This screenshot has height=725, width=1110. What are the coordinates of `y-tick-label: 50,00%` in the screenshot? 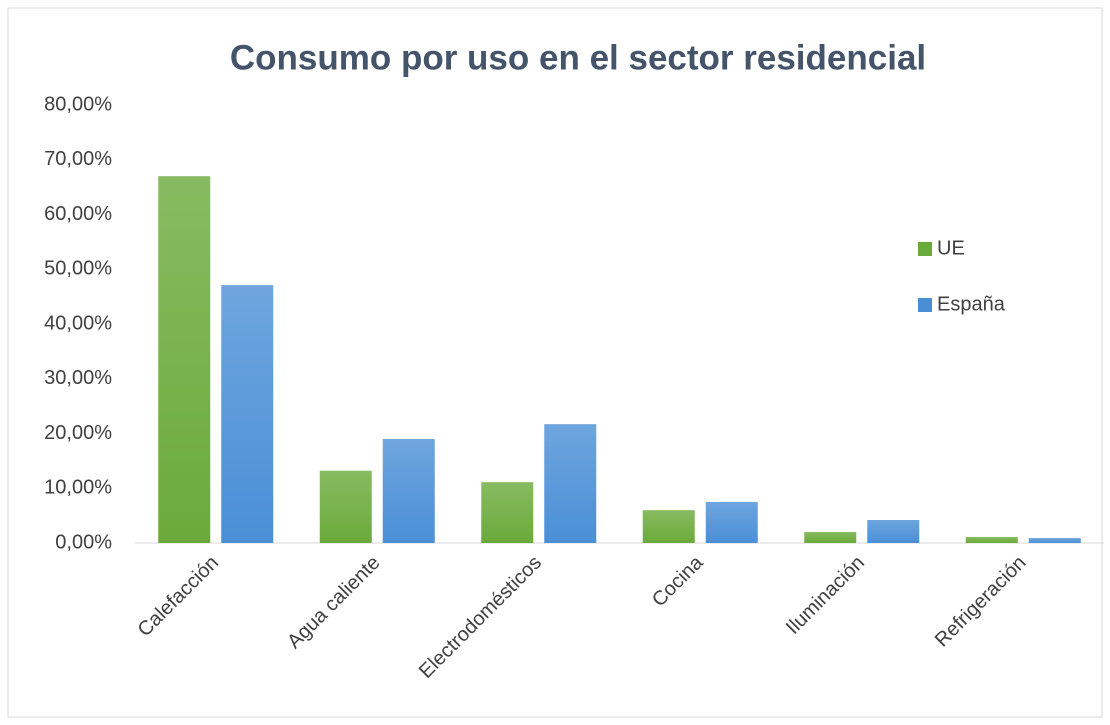 It's located at (78, 269).